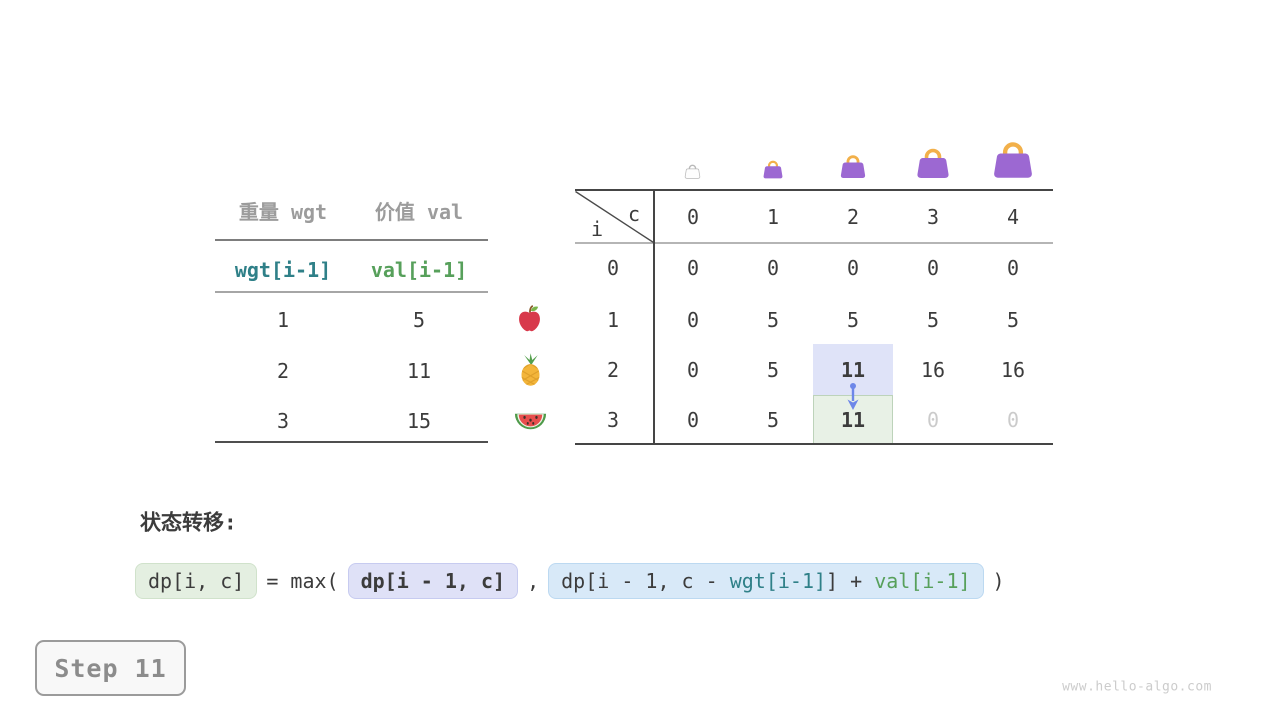 The image size is (1280, 720). I want to click on dp-row-header: 2, so click(613, 370).